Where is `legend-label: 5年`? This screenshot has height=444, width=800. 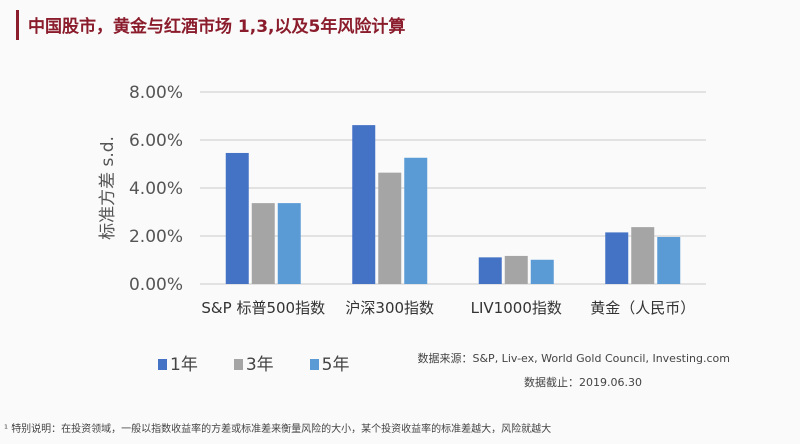
legend-label: 5年 is located at coordinates (335, 365).